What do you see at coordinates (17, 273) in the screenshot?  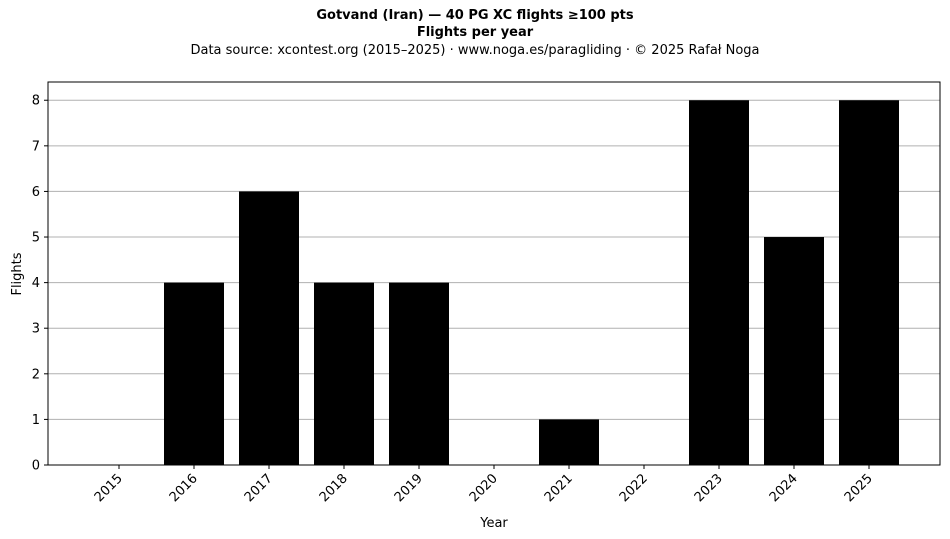 I see `y-axis-label: Flights` at bounding box center [17, 273].